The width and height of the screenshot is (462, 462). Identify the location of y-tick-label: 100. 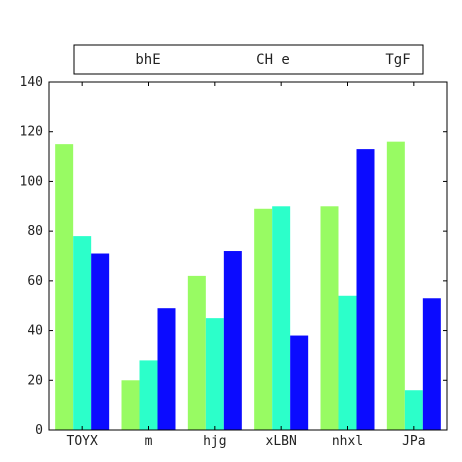
(31, 181).